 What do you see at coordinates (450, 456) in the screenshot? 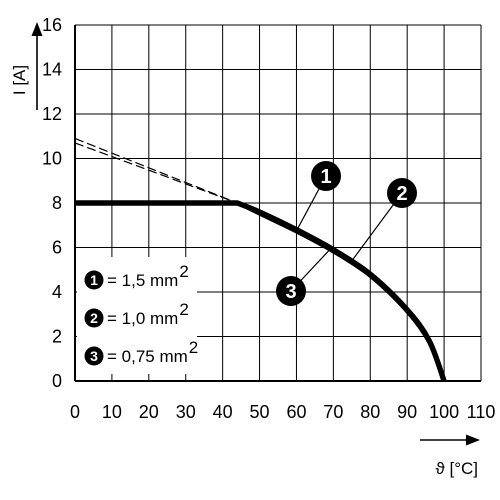
I see `x-axis-title: ϑ [°C]` at bounding box center [450, 456].